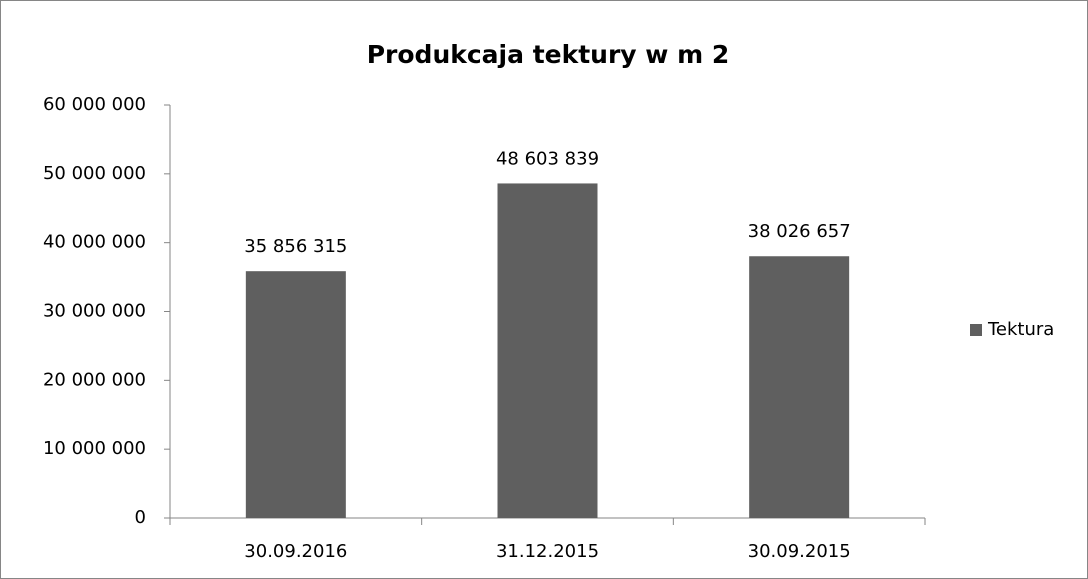 This screenshot has width=1088, height=579. What do you see at coordinates (548, 54) in the screenshot?
I see `chart-title: Produkcaja tektury w m 2` at bounding box center [548, 54].